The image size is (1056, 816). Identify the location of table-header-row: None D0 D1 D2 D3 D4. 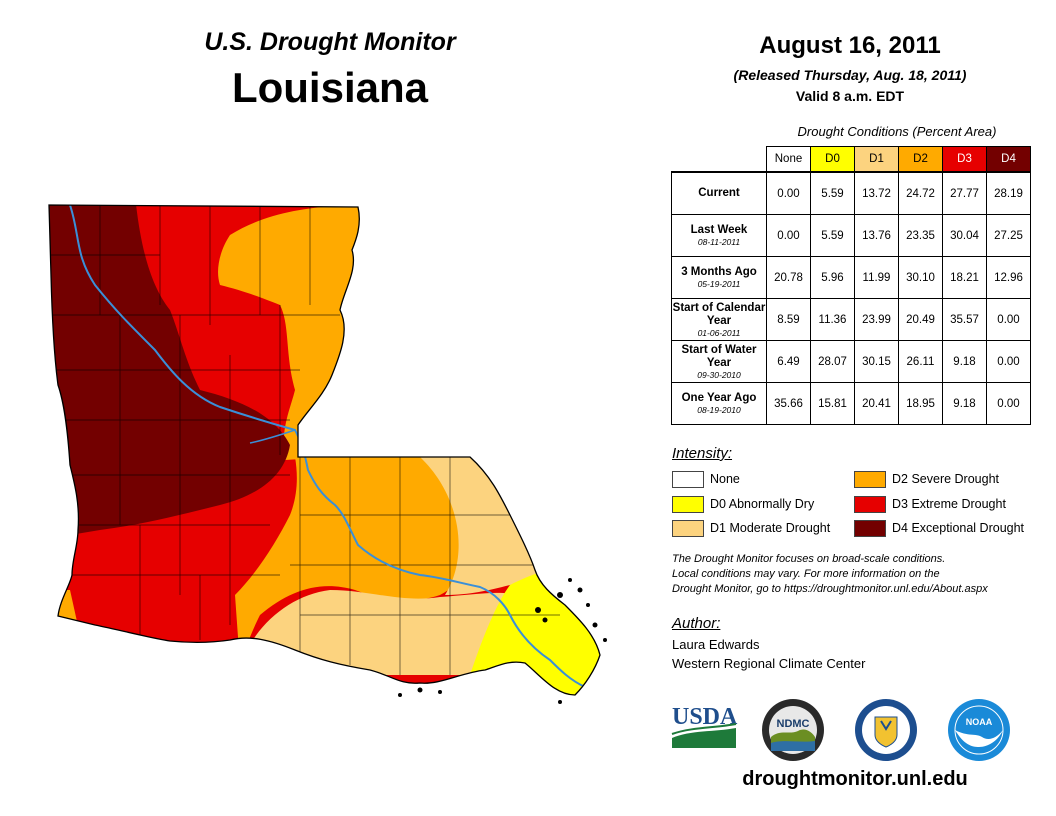
(851, 159).